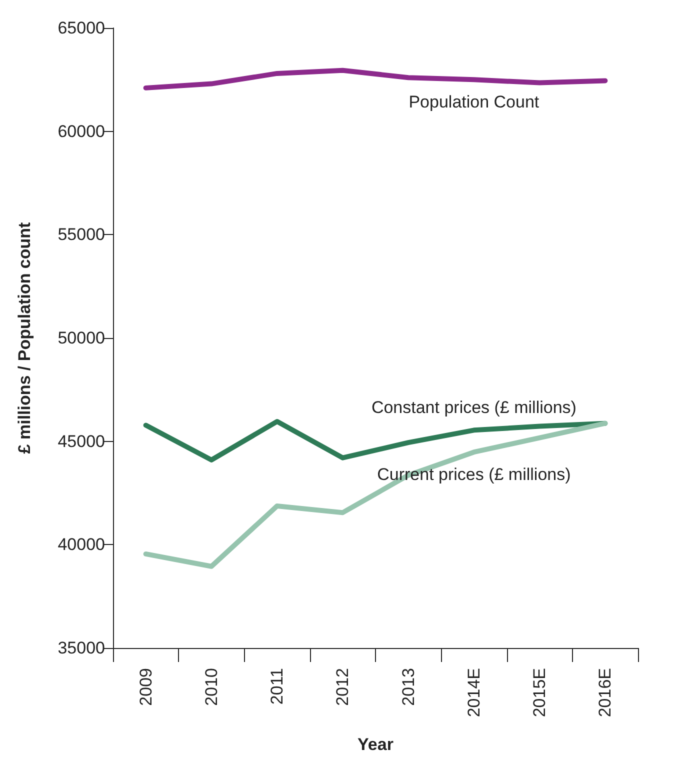  I want to click on series-label: Population Count, so click(474, 102).